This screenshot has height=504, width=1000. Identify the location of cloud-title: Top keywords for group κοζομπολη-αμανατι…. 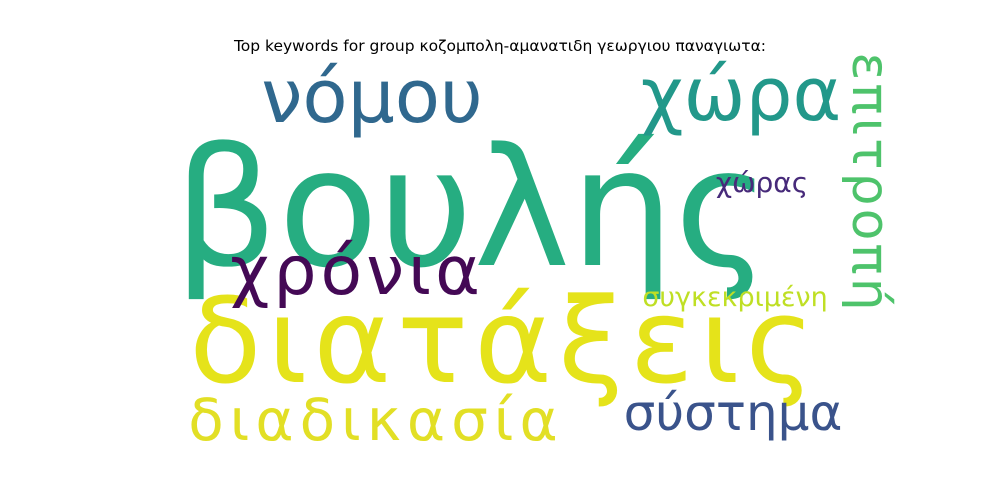
(500, 46).